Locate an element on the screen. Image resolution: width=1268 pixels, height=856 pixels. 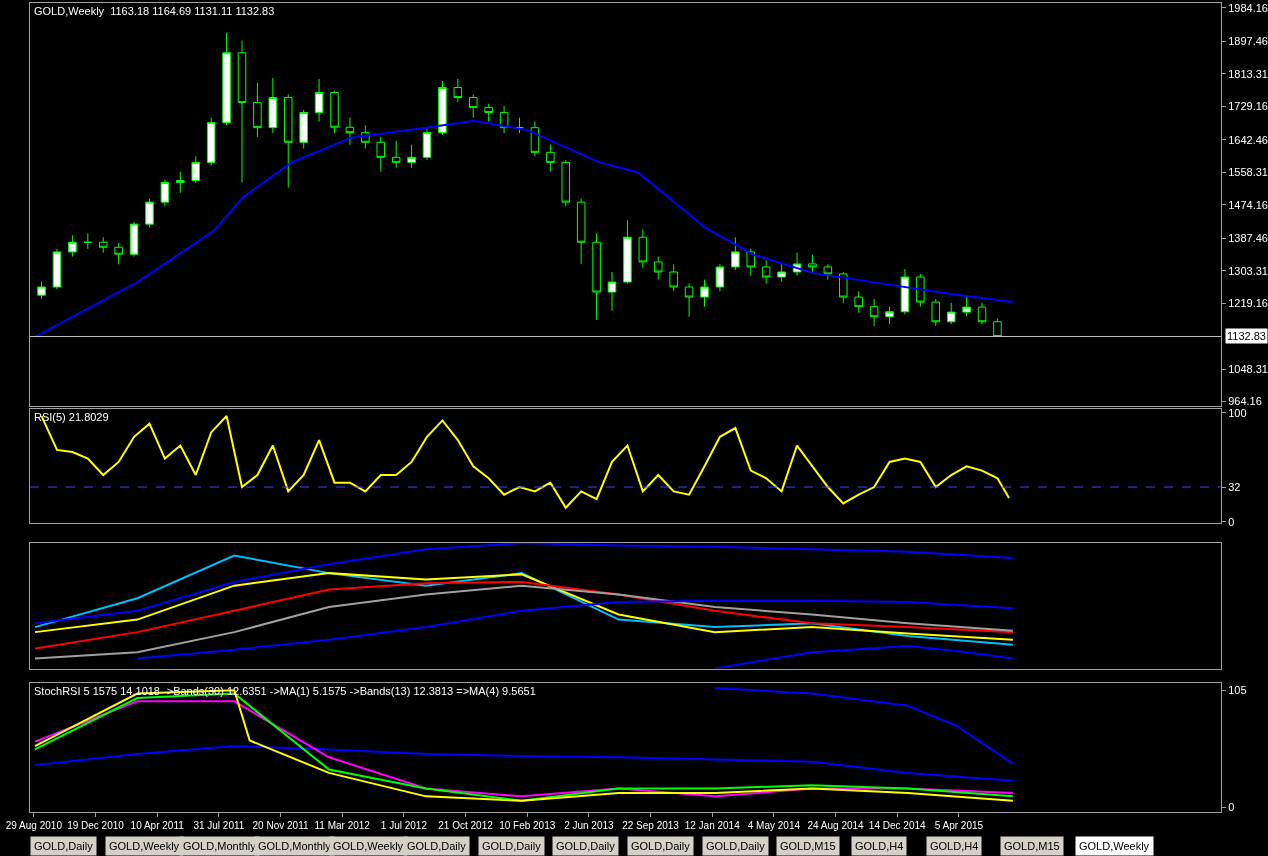
text: GOLD,H4 is located at coordinates (954, 846).